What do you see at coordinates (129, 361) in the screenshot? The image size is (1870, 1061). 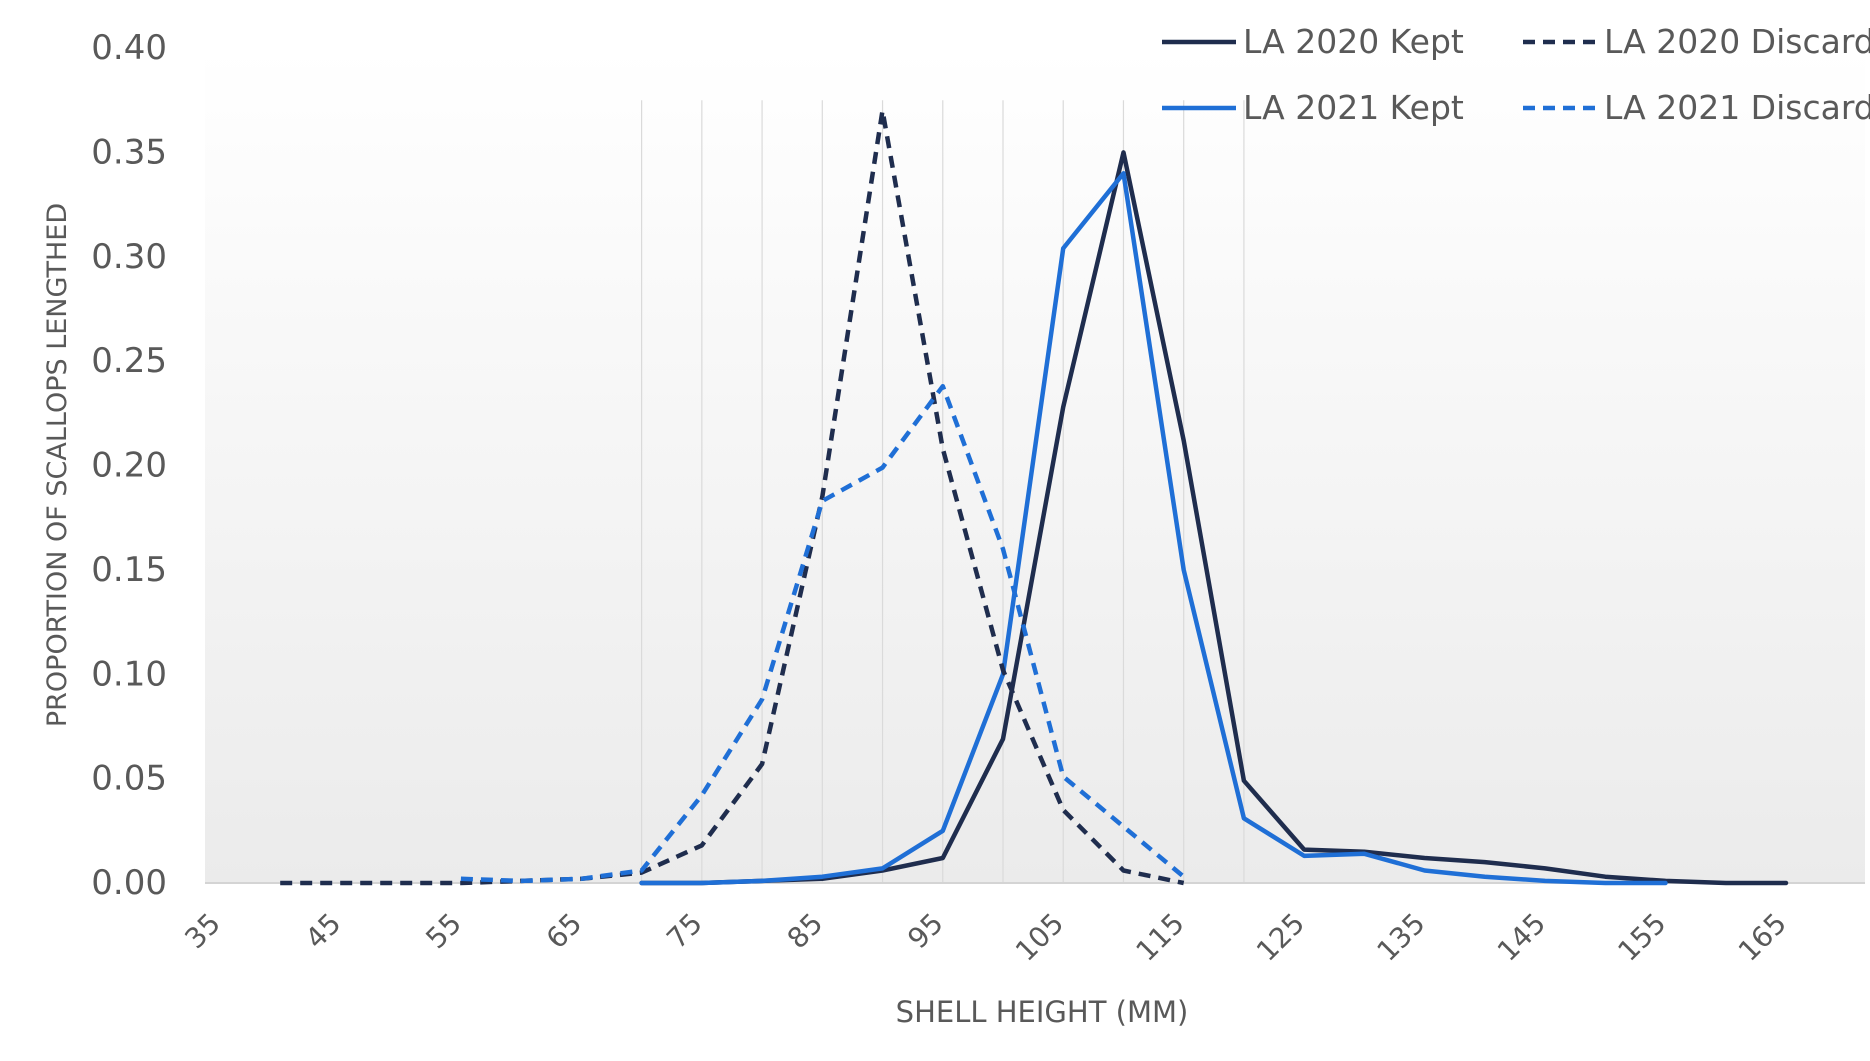 I see `y-tick-label: 0.25` at bounding box center [129, 361].